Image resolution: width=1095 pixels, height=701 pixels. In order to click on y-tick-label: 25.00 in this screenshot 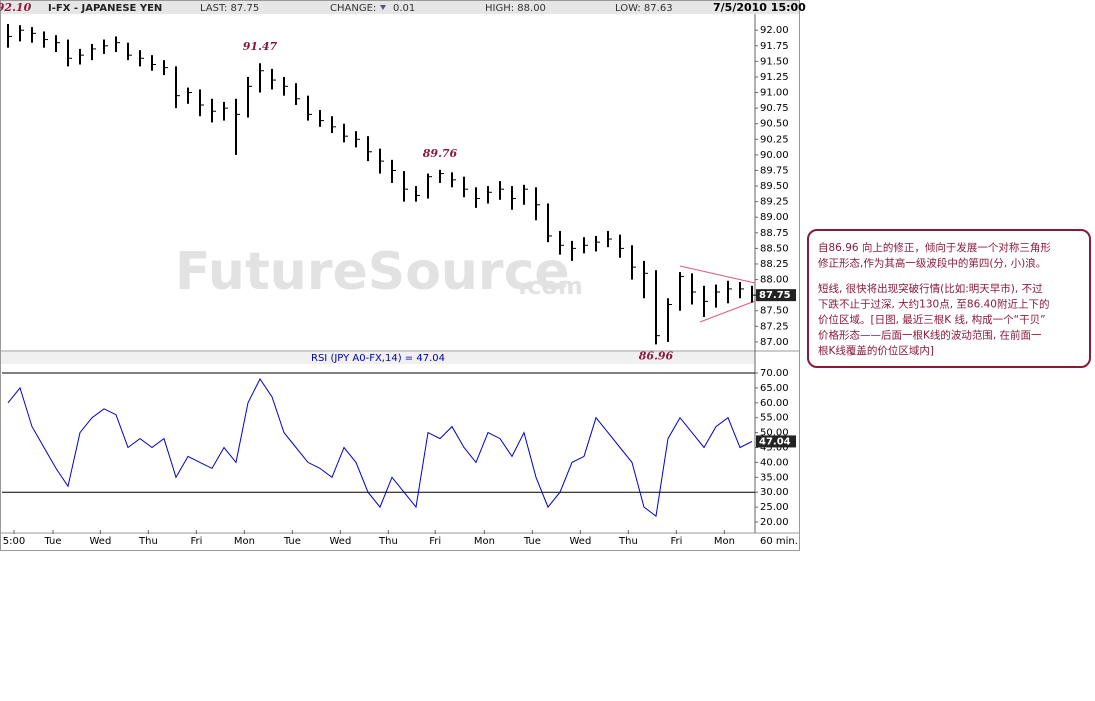, I will do `click(774, 507)`.